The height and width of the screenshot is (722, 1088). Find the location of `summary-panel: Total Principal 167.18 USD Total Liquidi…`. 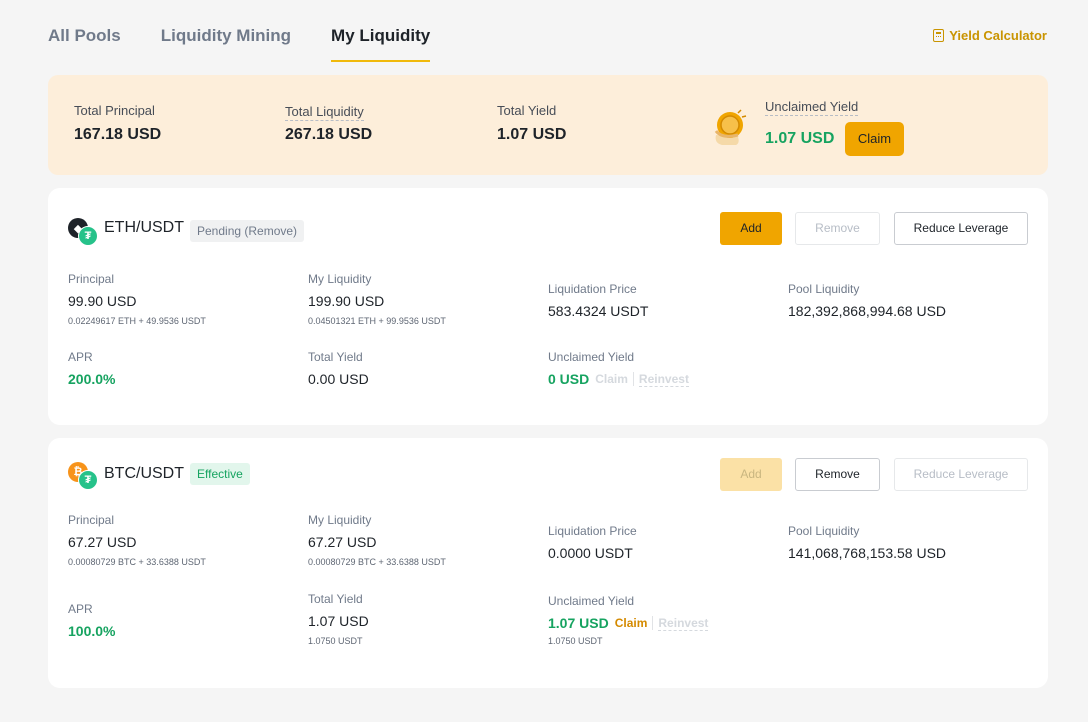

summary-panel: Total Principal 167.18 USD Total Liquidi… is located at coordinates (548, 125).